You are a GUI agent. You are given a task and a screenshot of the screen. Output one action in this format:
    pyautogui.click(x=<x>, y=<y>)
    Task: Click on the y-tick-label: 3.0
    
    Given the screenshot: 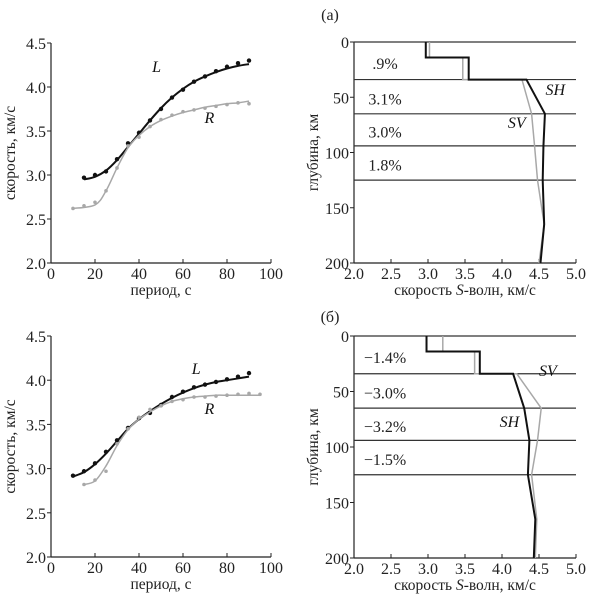 What is the action you would take?
    pyautogui.click(x=36, y=470)
    